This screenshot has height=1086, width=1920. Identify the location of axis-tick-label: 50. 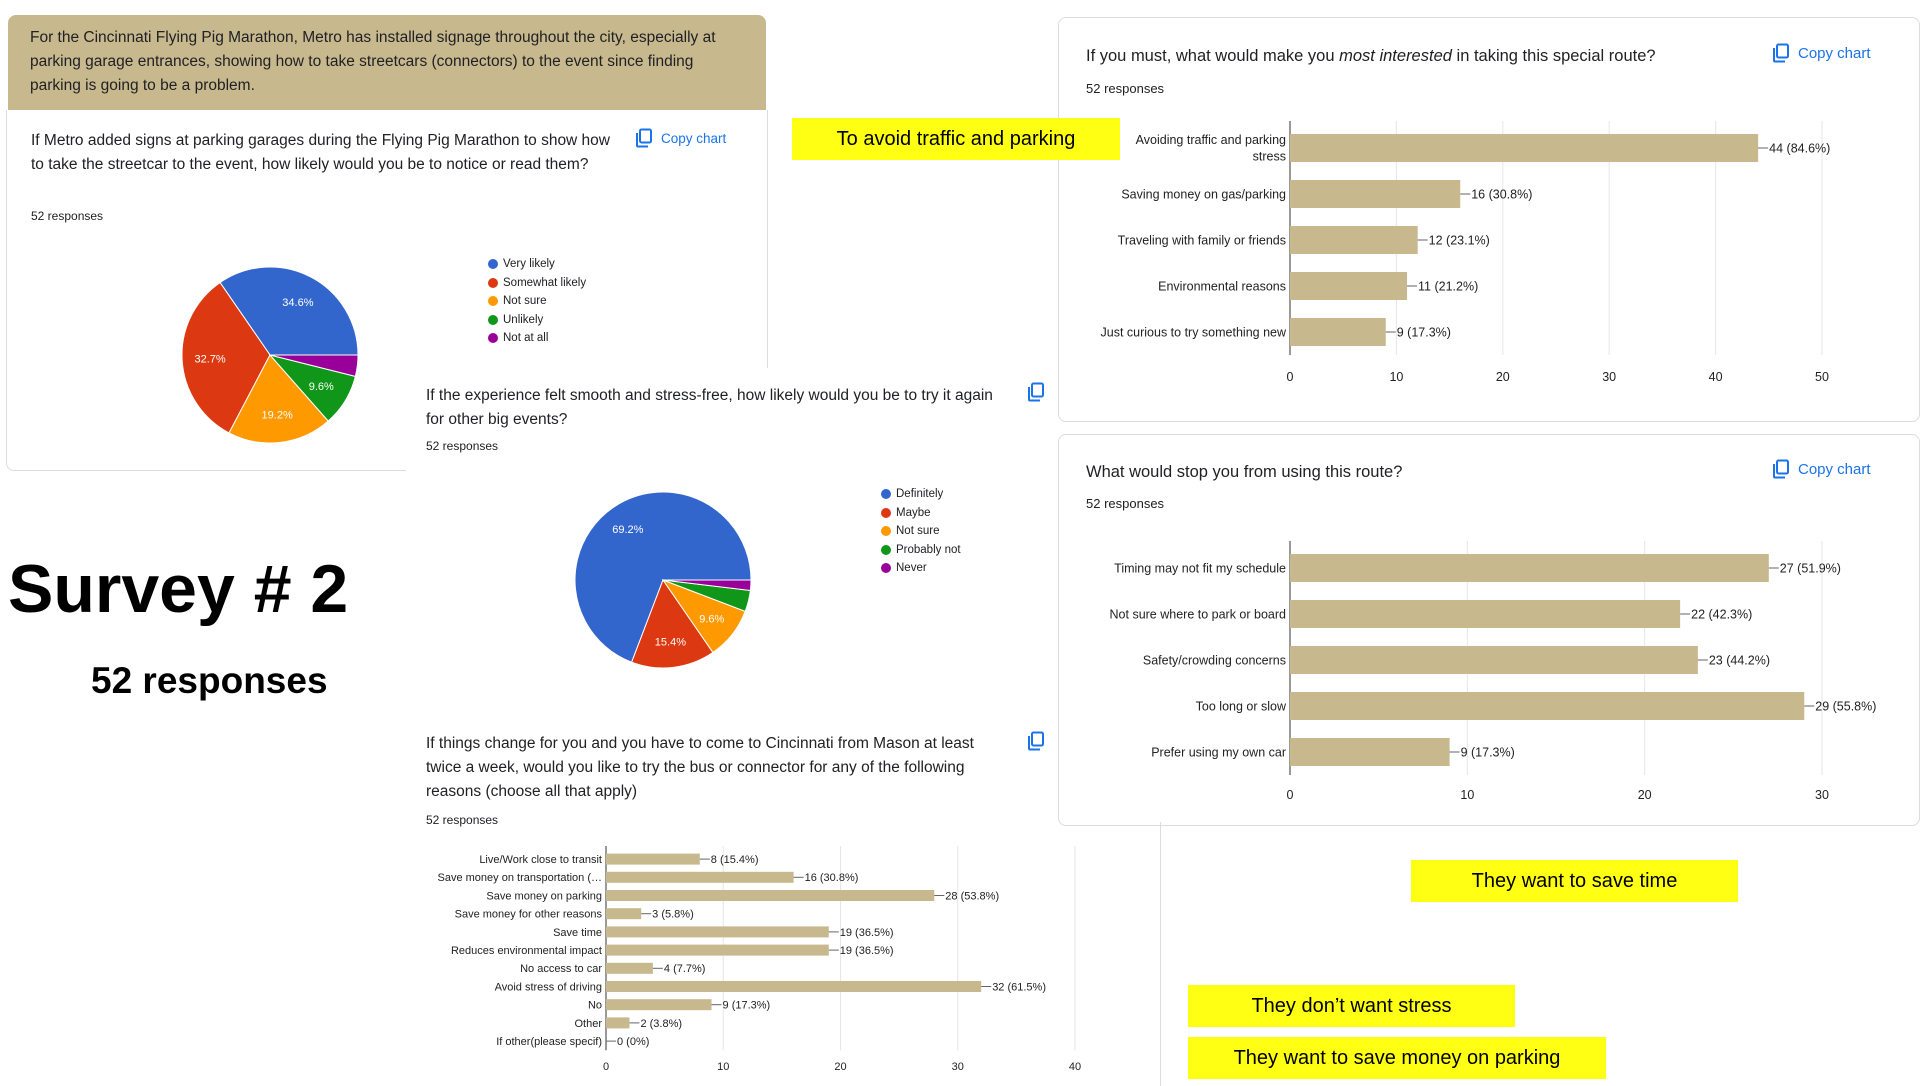
(1822, 377).